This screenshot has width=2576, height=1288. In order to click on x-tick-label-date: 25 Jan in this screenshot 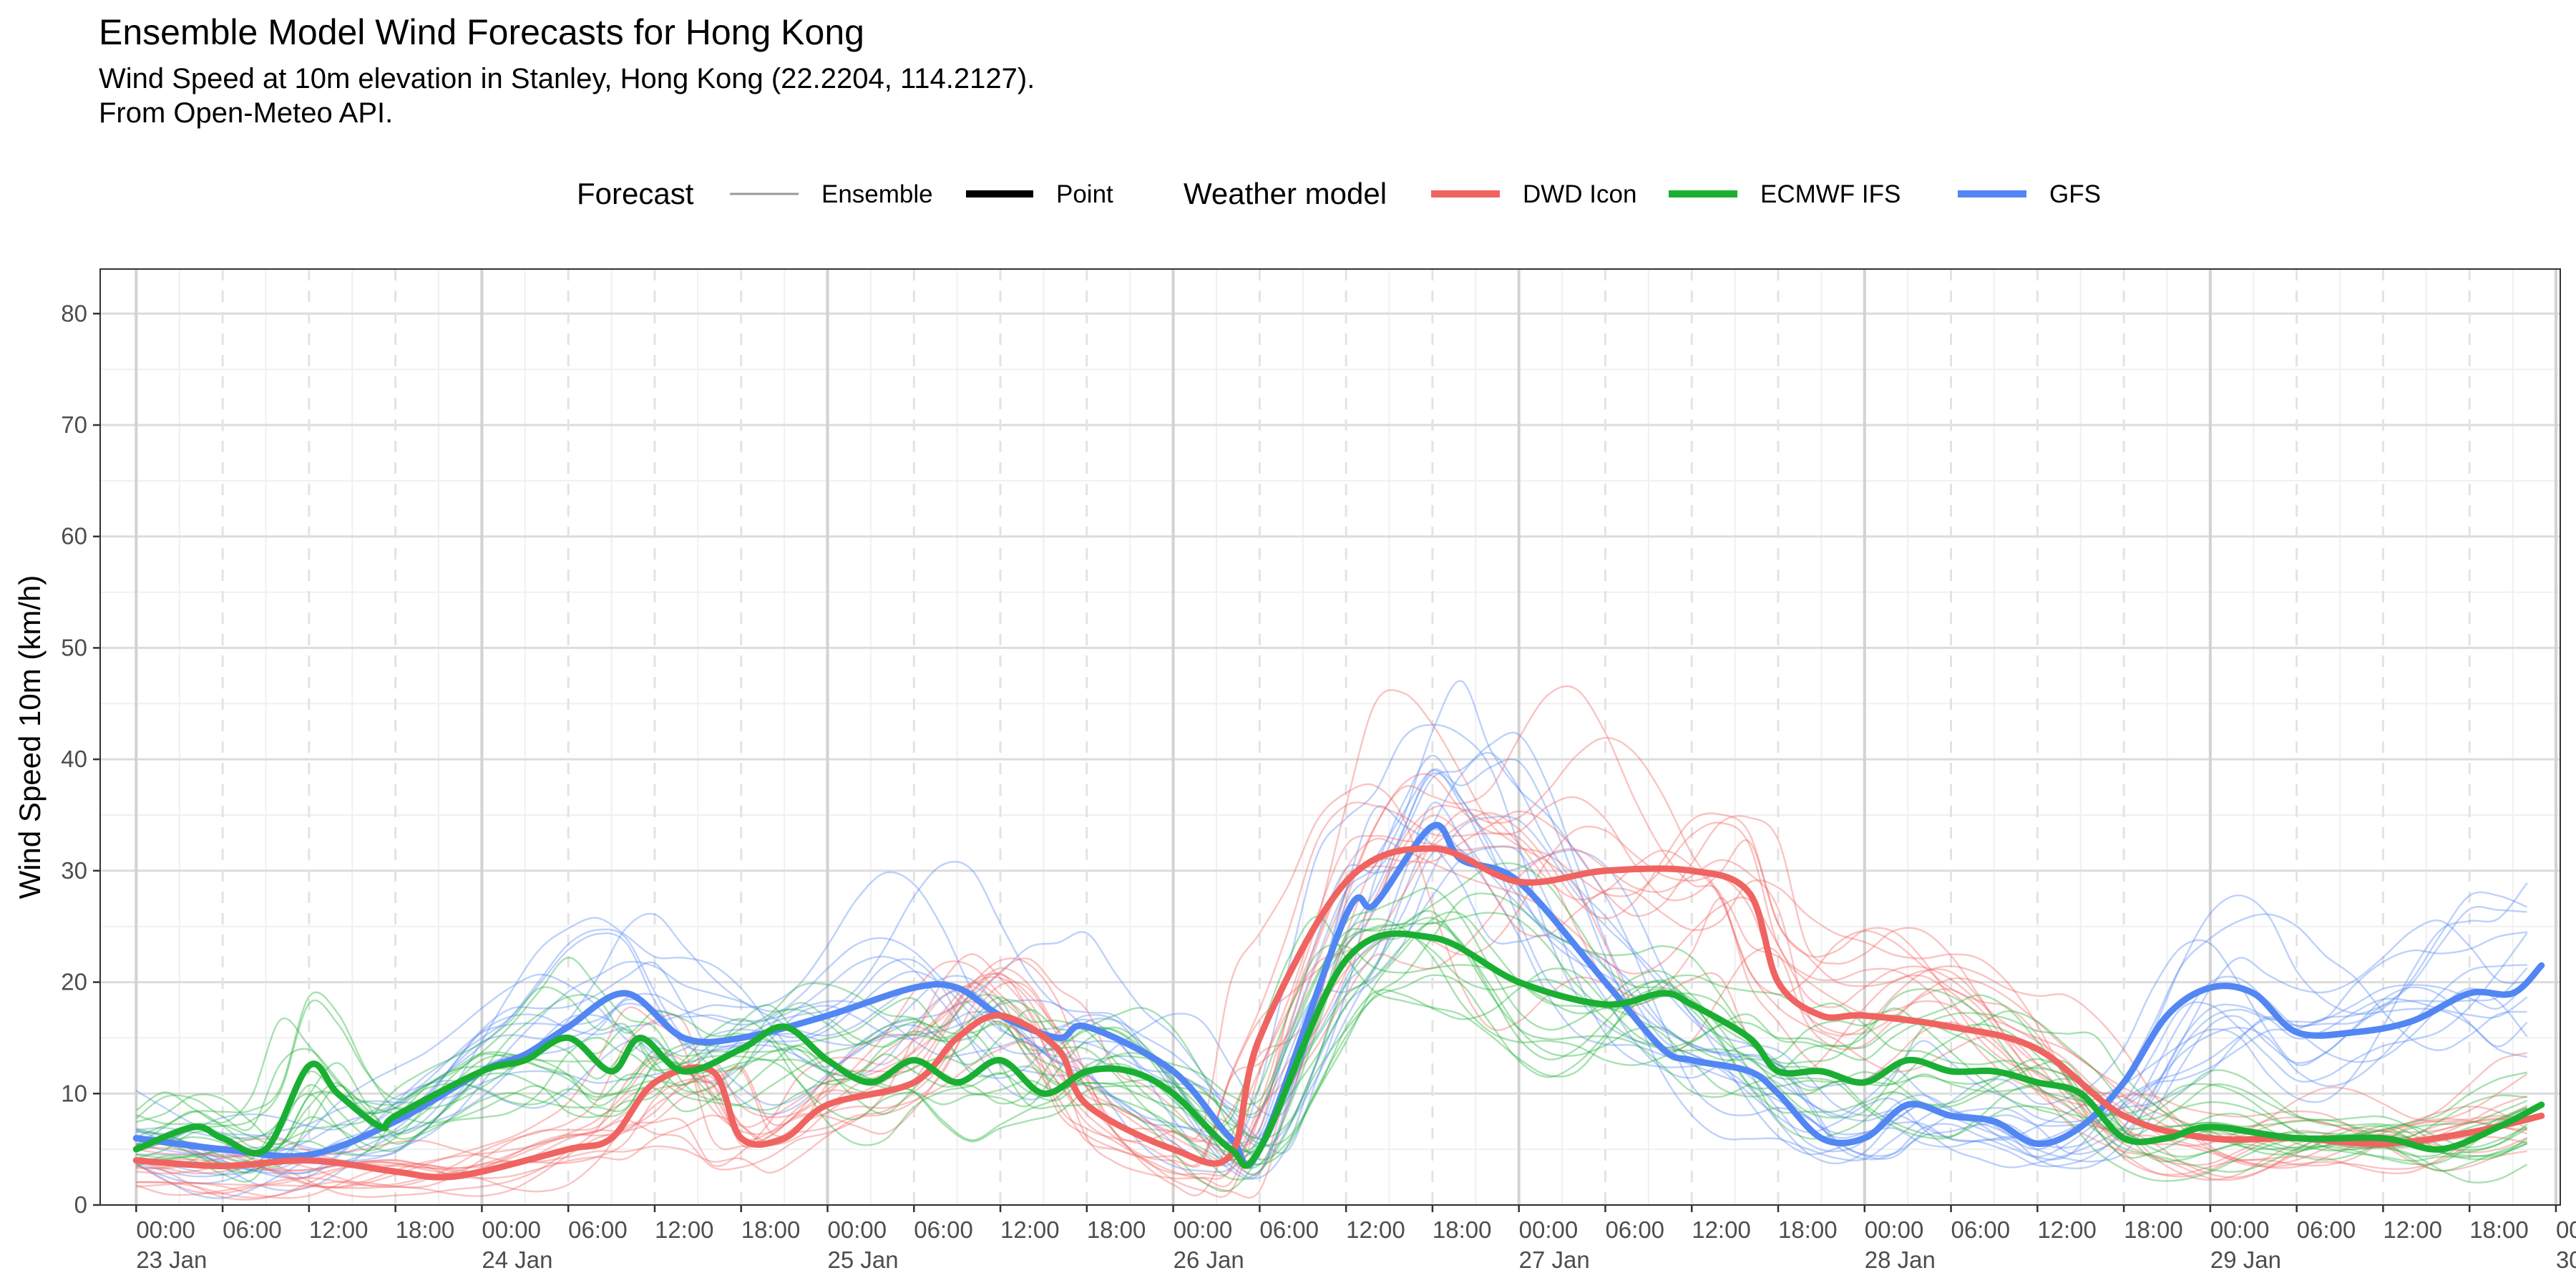, I will do `click(863, 1259)`.